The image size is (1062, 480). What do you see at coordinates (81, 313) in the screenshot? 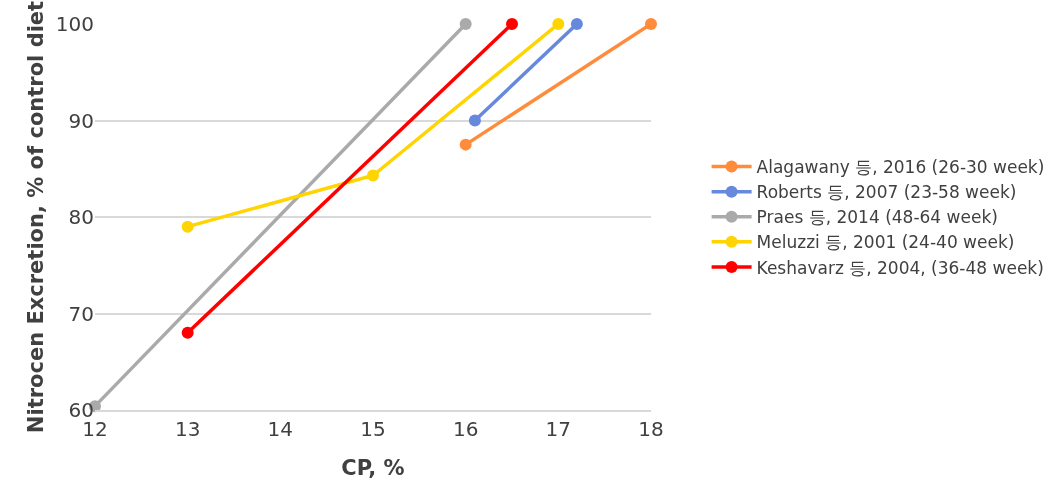
I see `y-tick-label: 70` at bounding box center [81, 313].